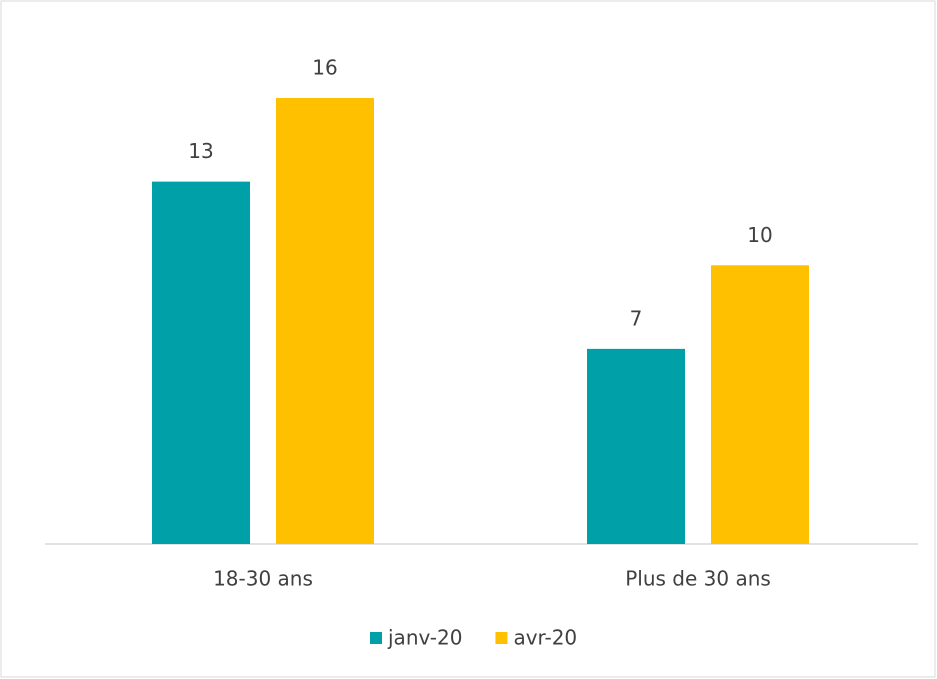  I want to click on data-label: 10, so click(759, 235).